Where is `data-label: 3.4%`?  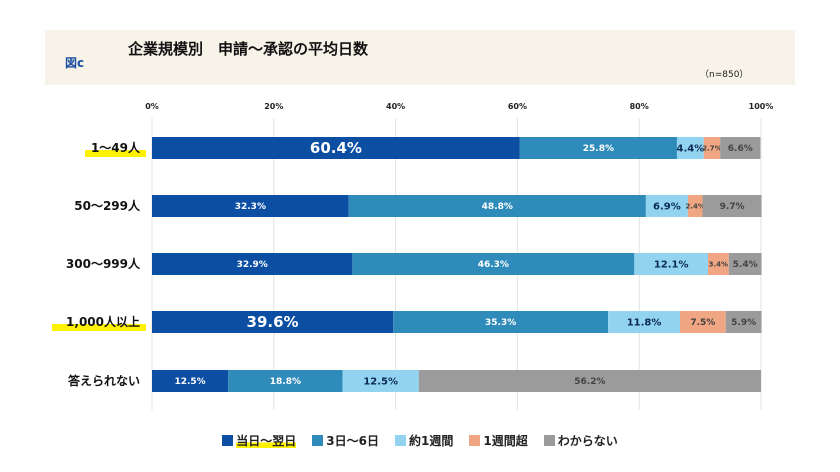 data-label: 3.4% is located at coordinates (718, 264).